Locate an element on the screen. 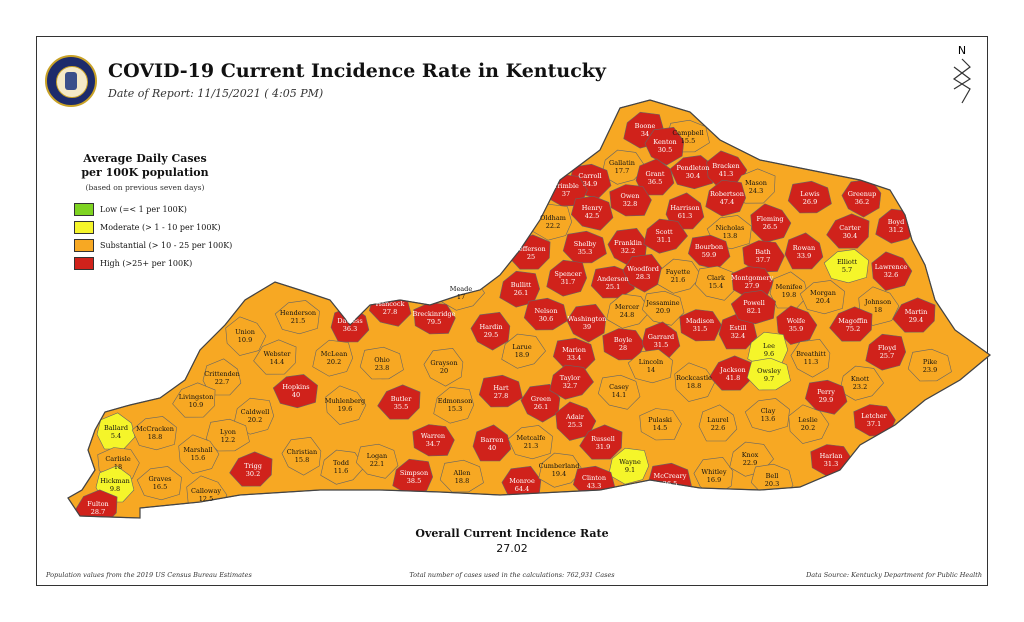 The height and width of the screenshot is (622, 1024). county-name: Breathitt is located at coordinates (811, 354).